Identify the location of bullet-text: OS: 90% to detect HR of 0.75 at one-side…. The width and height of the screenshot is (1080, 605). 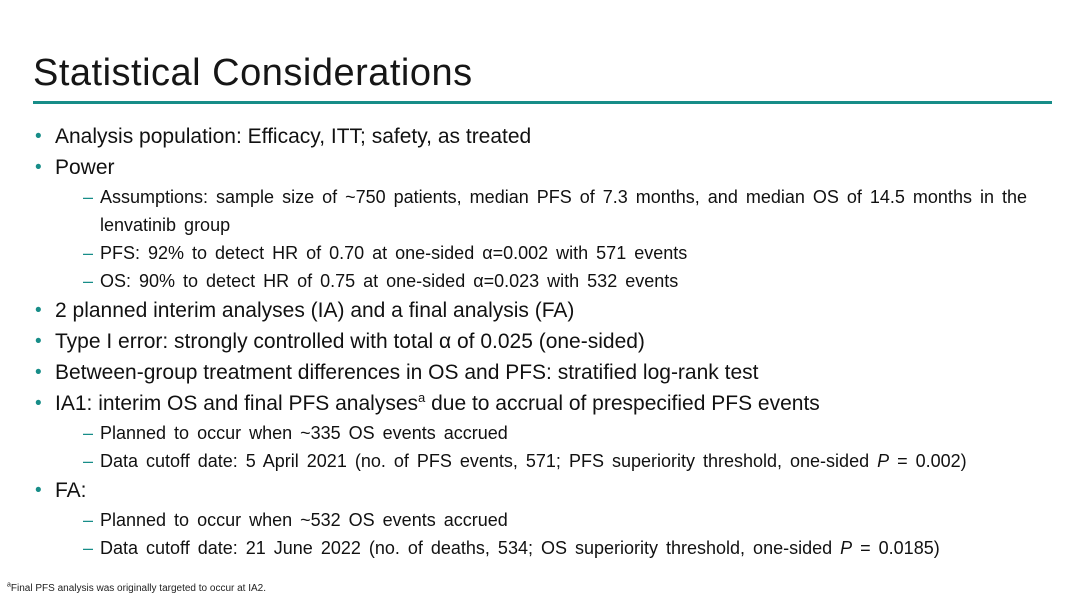
(389, 281).